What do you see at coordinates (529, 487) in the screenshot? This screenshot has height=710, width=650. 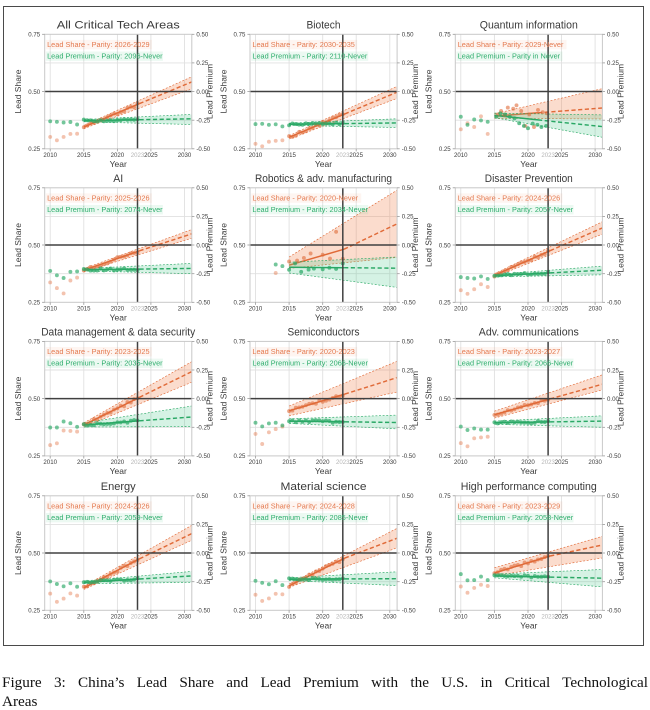 I see `svg-text: High performance computing` at bounding box center [529, 487].